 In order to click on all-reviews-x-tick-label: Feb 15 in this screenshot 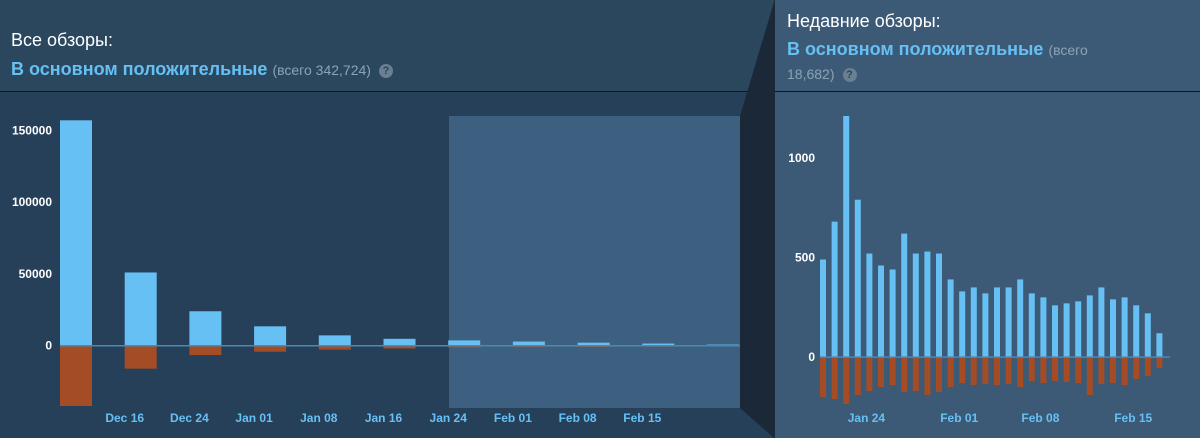, I will do `click(642, 418)`.